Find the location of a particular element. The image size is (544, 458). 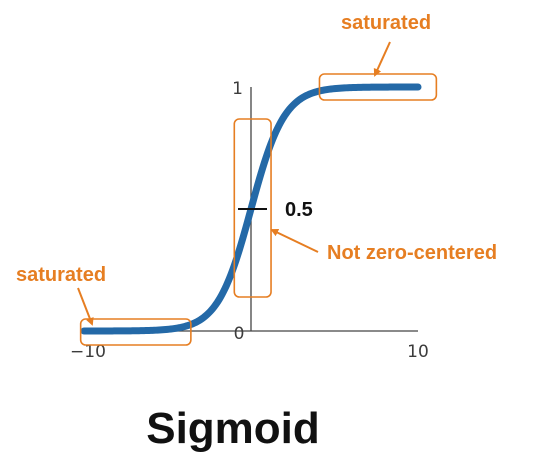

saturated-left-box is located at coordinates (135, 332).